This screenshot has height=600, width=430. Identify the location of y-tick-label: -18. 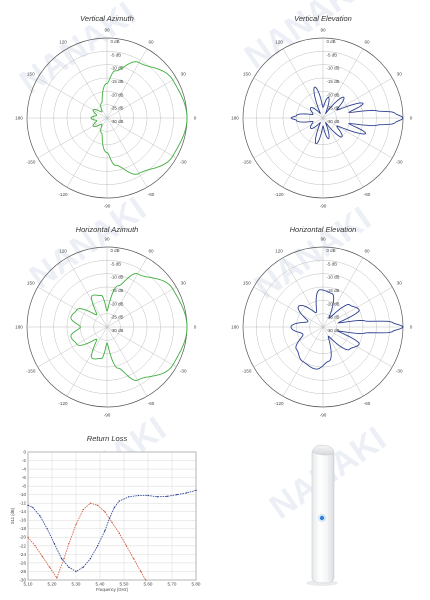
(22, 528).